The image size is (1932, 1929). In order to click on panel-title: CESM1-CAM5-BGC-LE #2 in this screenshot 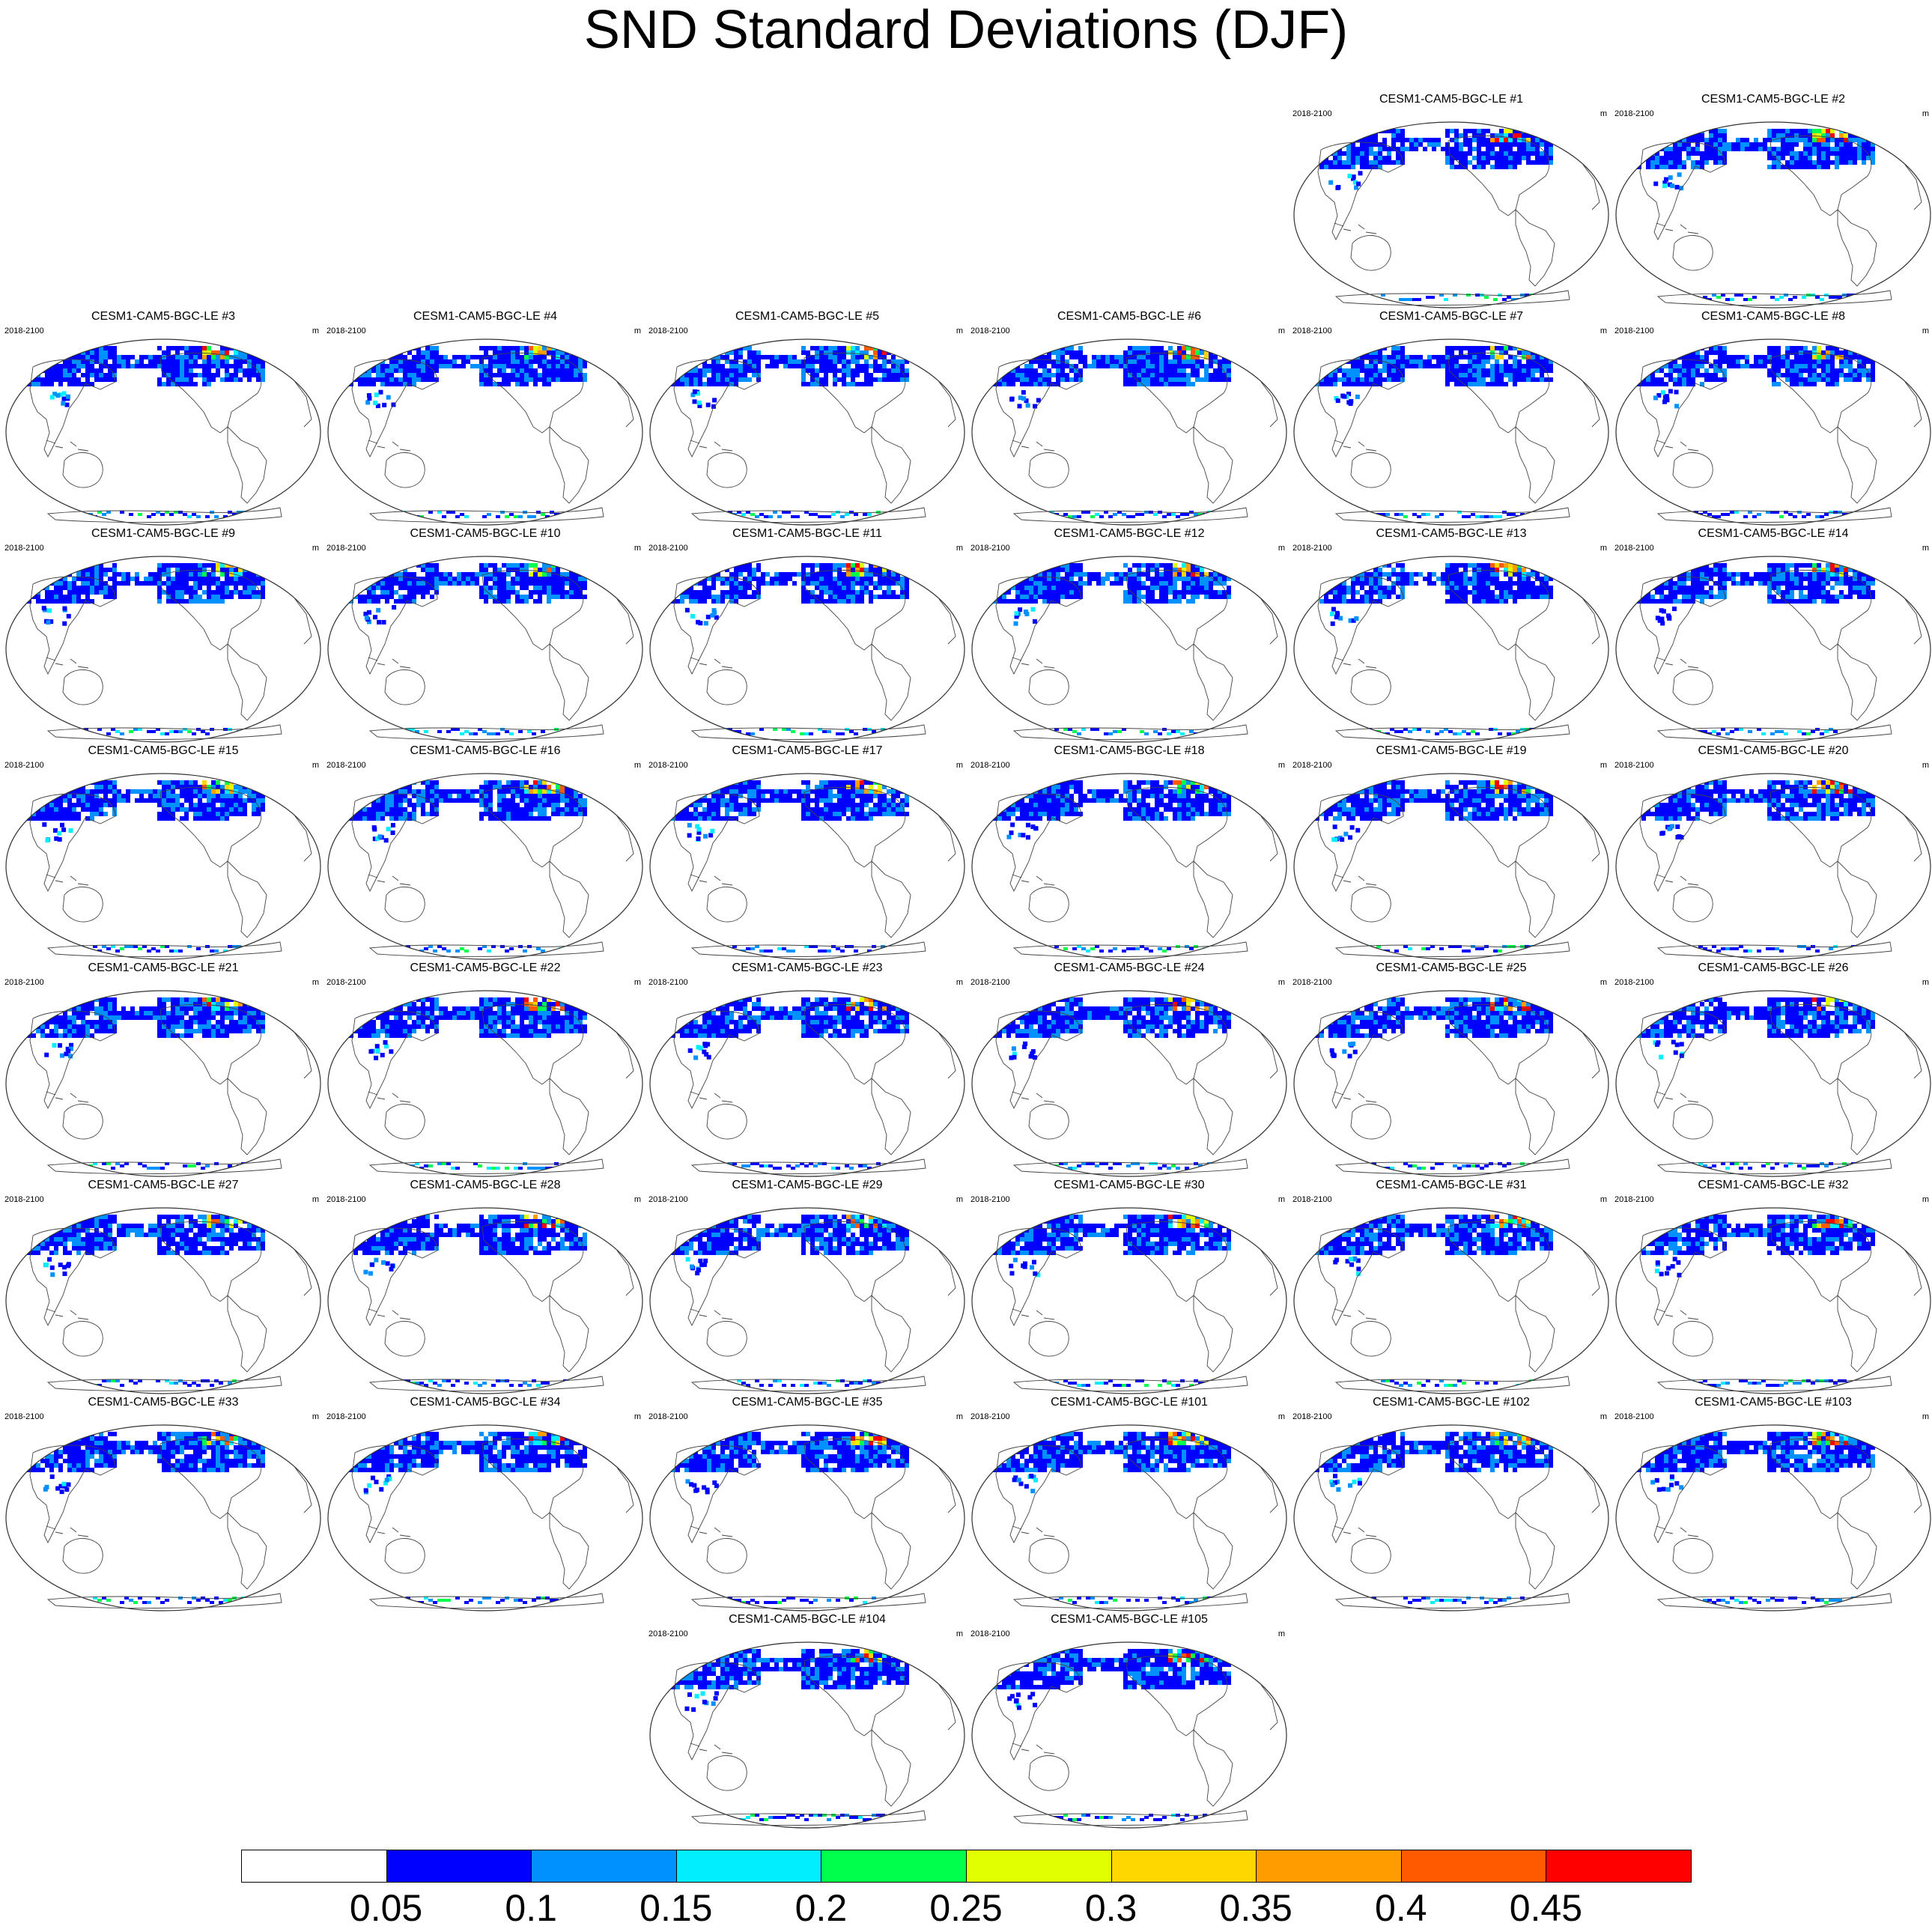, I will do `click(1772, 99)`.